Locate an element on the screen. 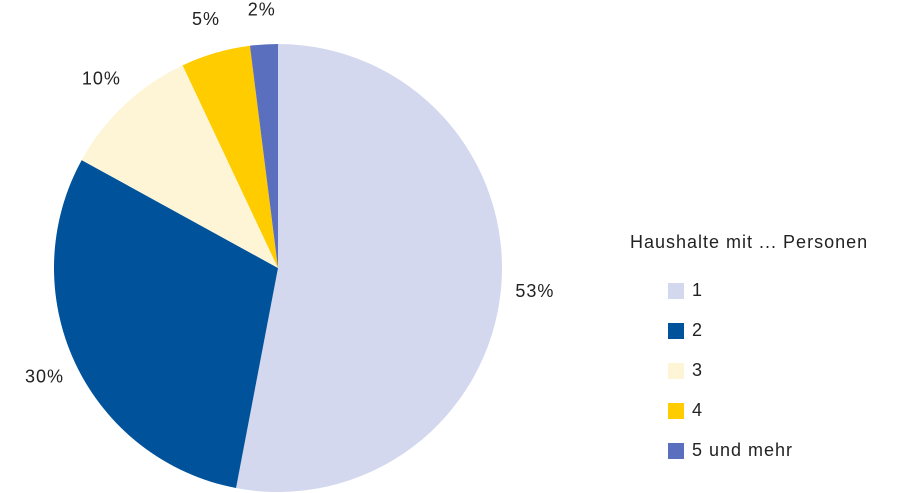 The height and width of the screenshot is (493, 918). legend-label: 4 is located at coordinates (697, 410).